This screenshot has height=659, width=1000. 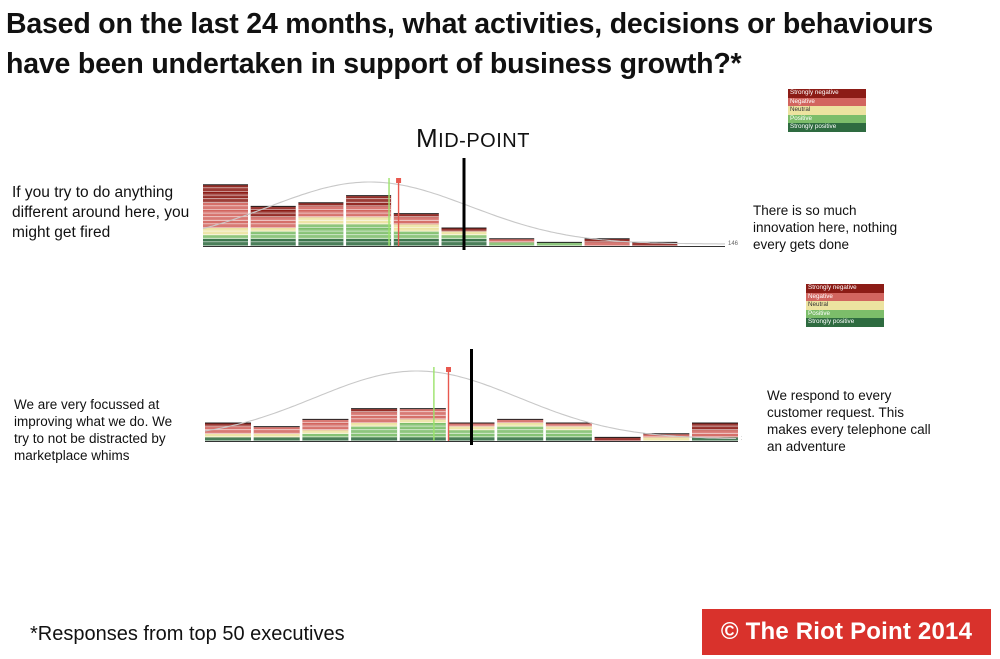 What do you see at coordinates (469, 400) in the screenshot?
I see `chart-2: 111` at bounding box center [469, 400].